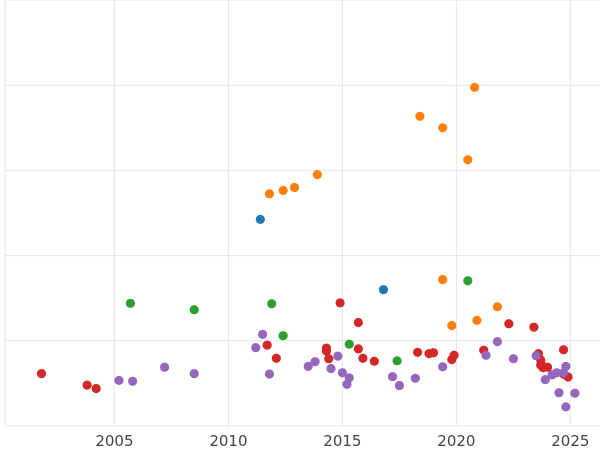  I want to click on x-axis-ticks: 2005 2010 2015 2020 2025, so click(342, 441).